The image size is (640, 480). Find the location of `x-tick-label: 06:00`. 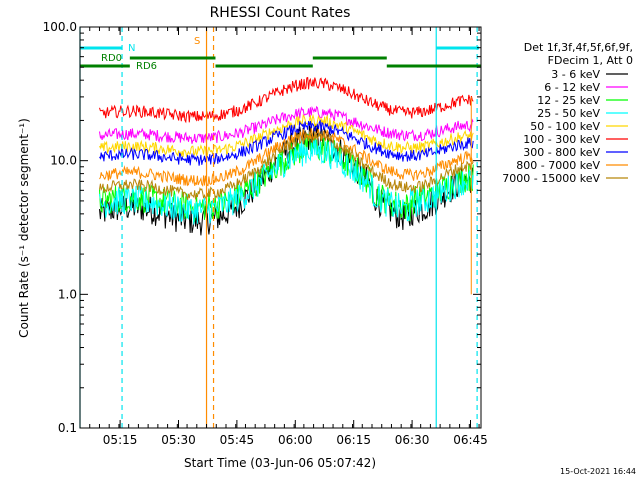

x-tick-label: 06:00 is located at coordinates (295, 440).